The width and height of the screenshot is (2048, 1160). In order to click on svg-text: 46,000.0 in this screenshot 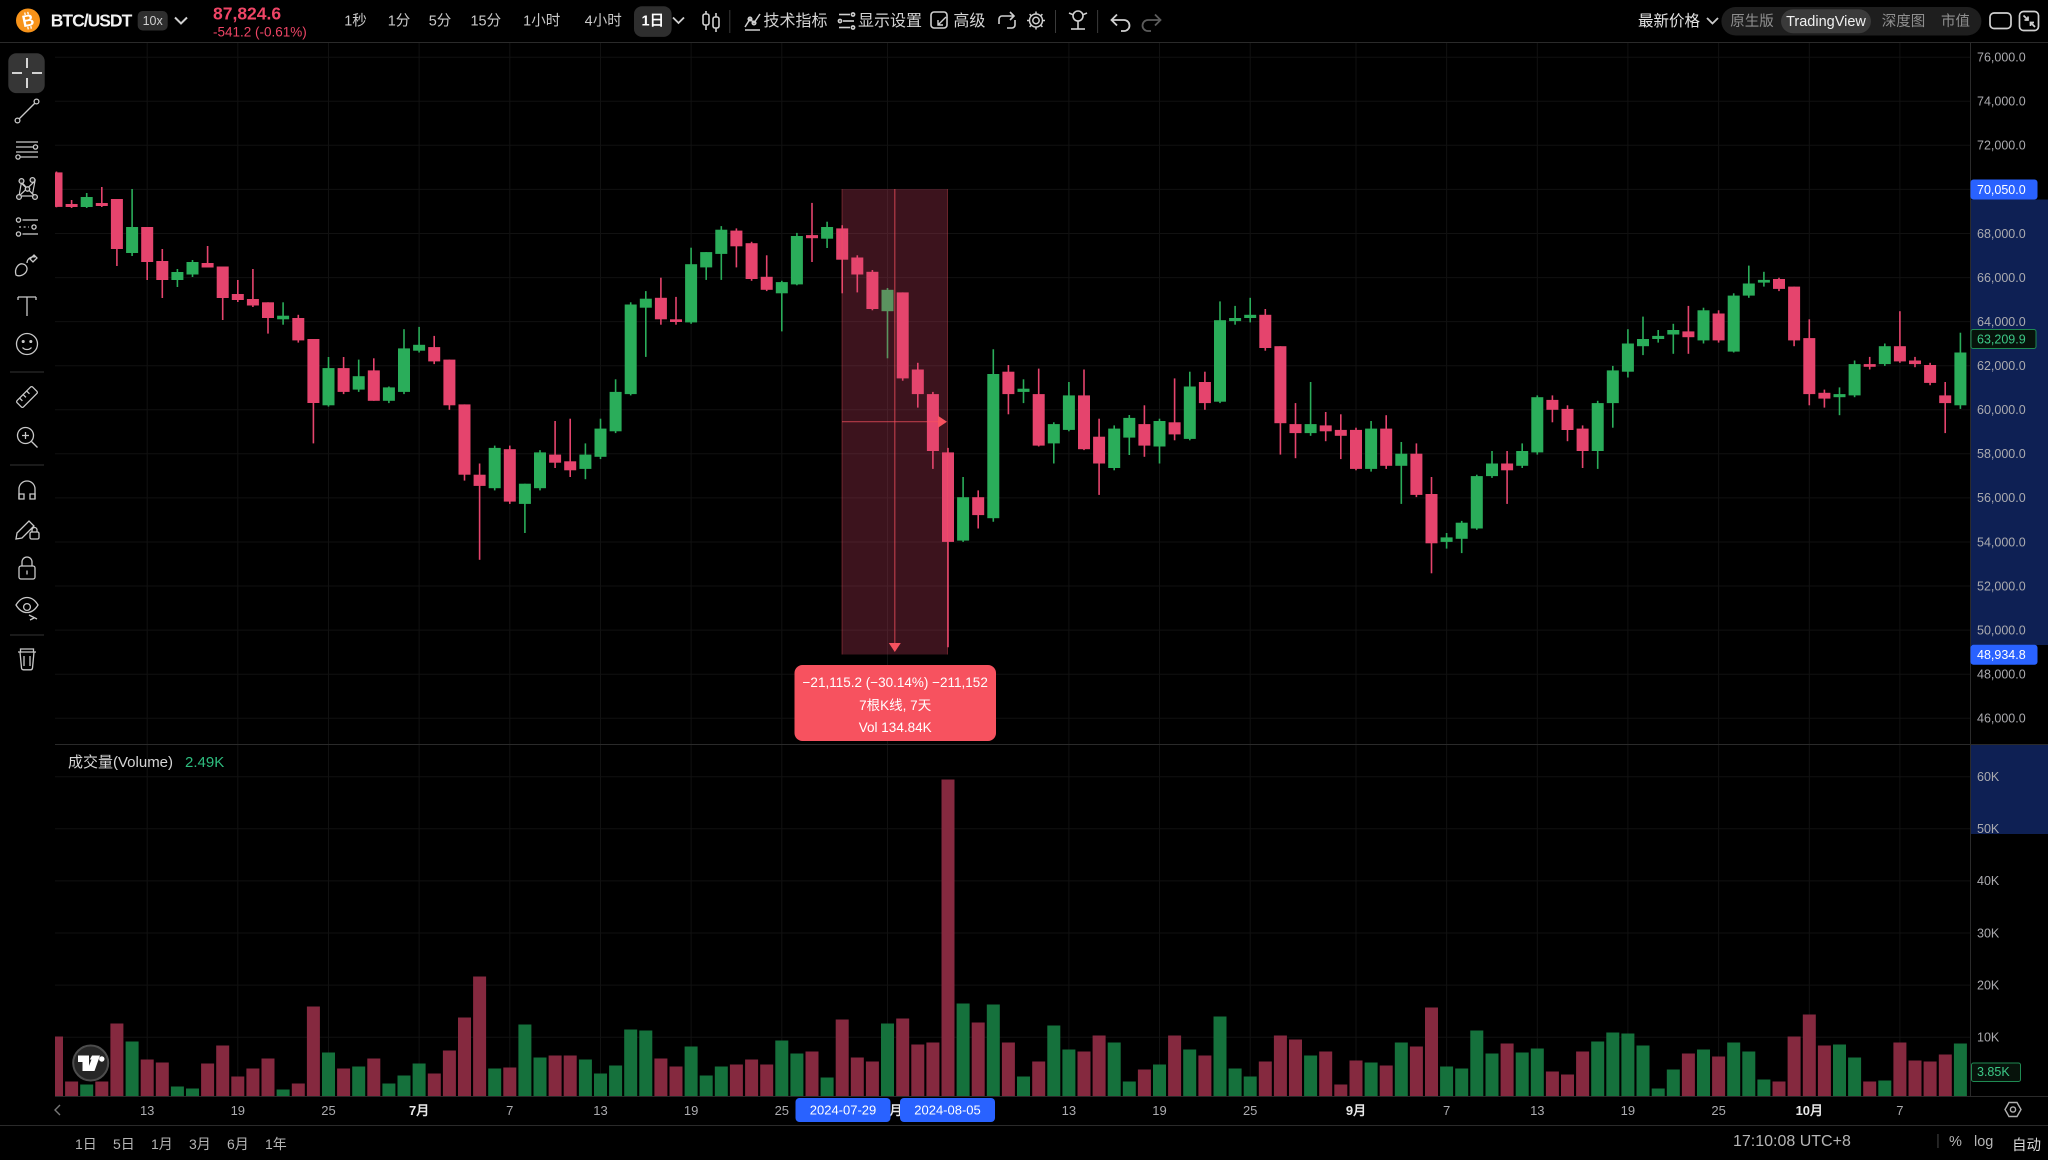, I will do `click(2001, 719)`.